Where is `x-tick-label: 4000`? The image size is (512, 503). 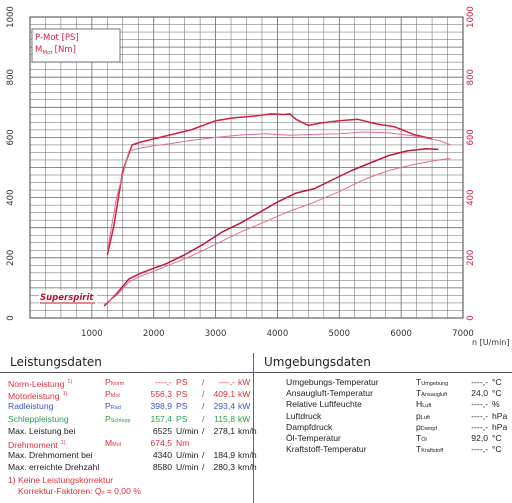 x-tick-label: 4000 is located at coordinates (278, 334).